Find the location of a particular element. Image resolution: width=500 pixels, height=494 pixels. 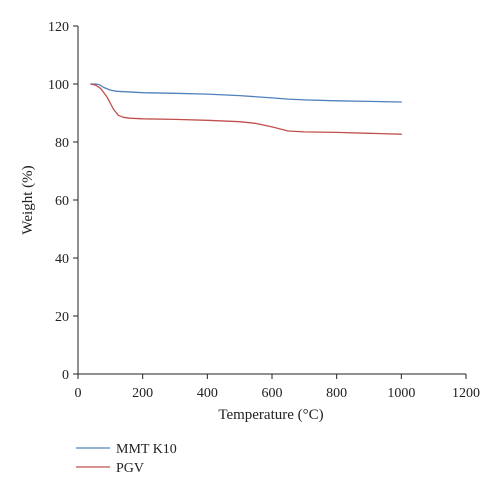

x-axis-ticks: 0 200 400 600 800 1000 1200 is located at coordinates (277, 387).